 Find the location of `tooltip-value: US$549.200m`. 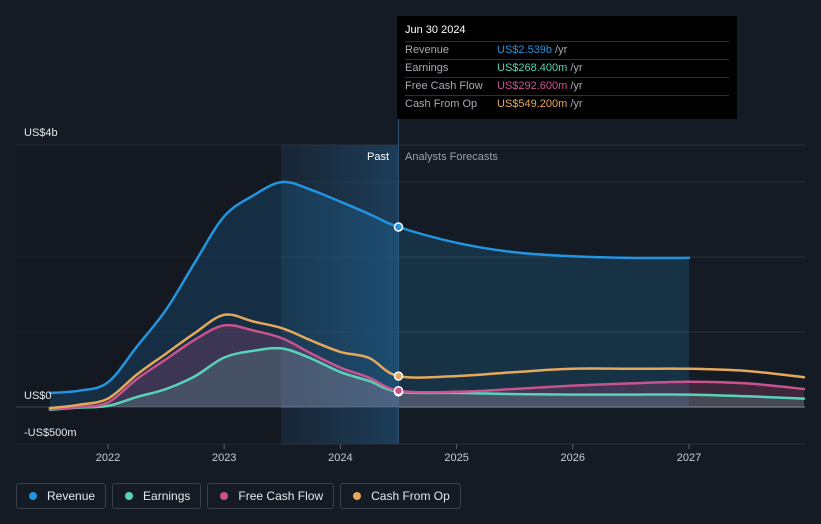

tooltip-value: US$549.200m is located at coordinates (532, 104).